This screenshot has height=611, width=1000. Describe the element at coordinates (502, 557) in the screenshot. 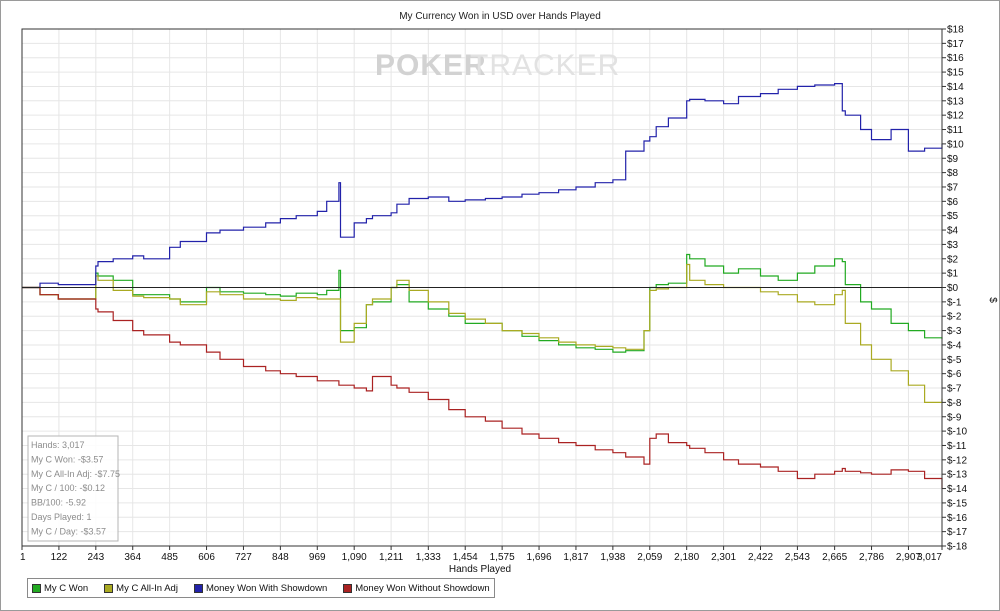

I see `x-tick-label: 1,575` at that location.